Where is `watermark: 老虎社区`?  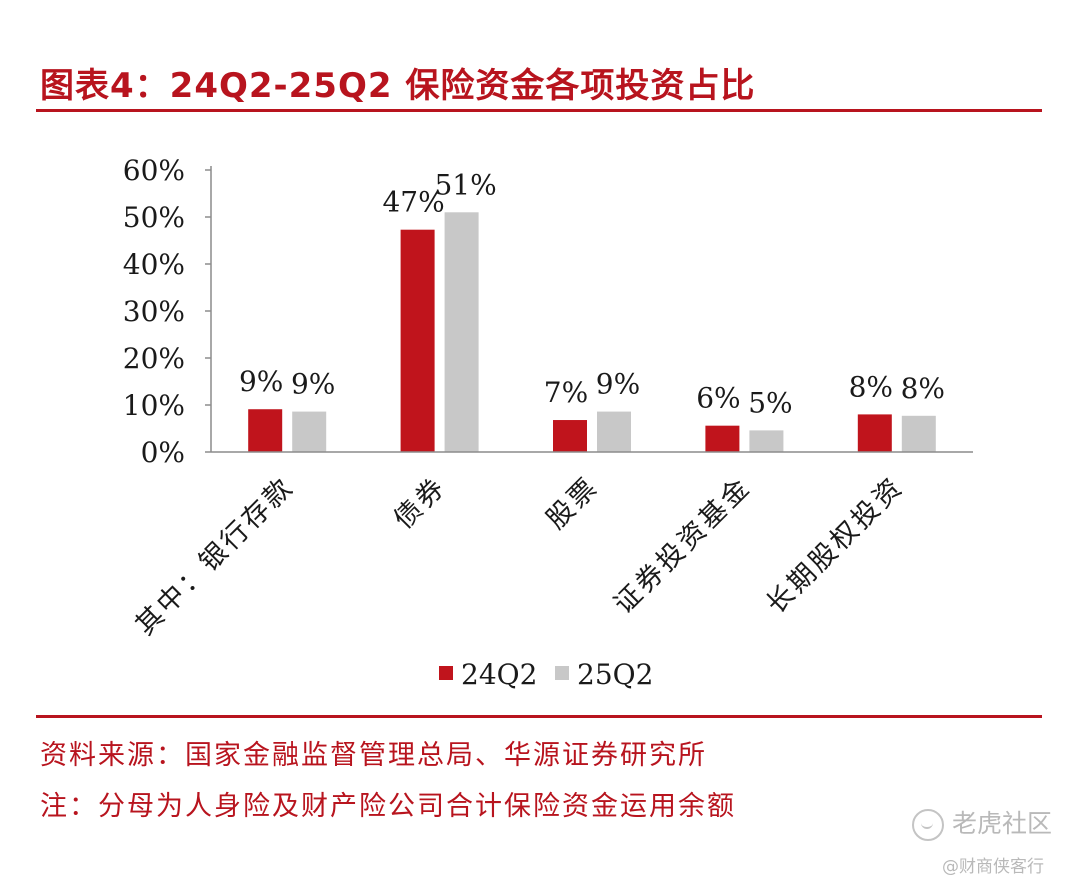 watermark: 老虎社区 is located at coordinates (982, 822).